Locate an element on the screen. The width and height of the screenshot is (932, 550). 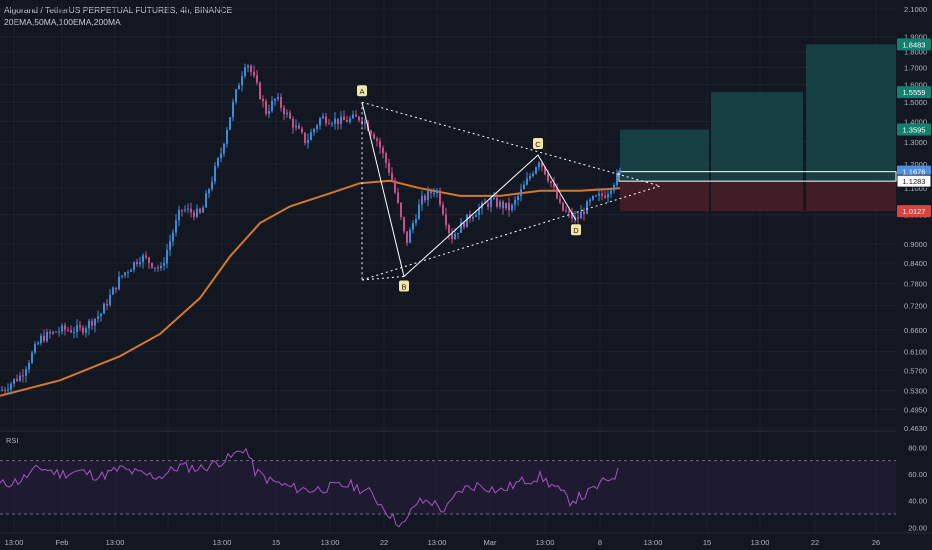
price-tick-label: 1.6000 is located at coordinates (915, 84).